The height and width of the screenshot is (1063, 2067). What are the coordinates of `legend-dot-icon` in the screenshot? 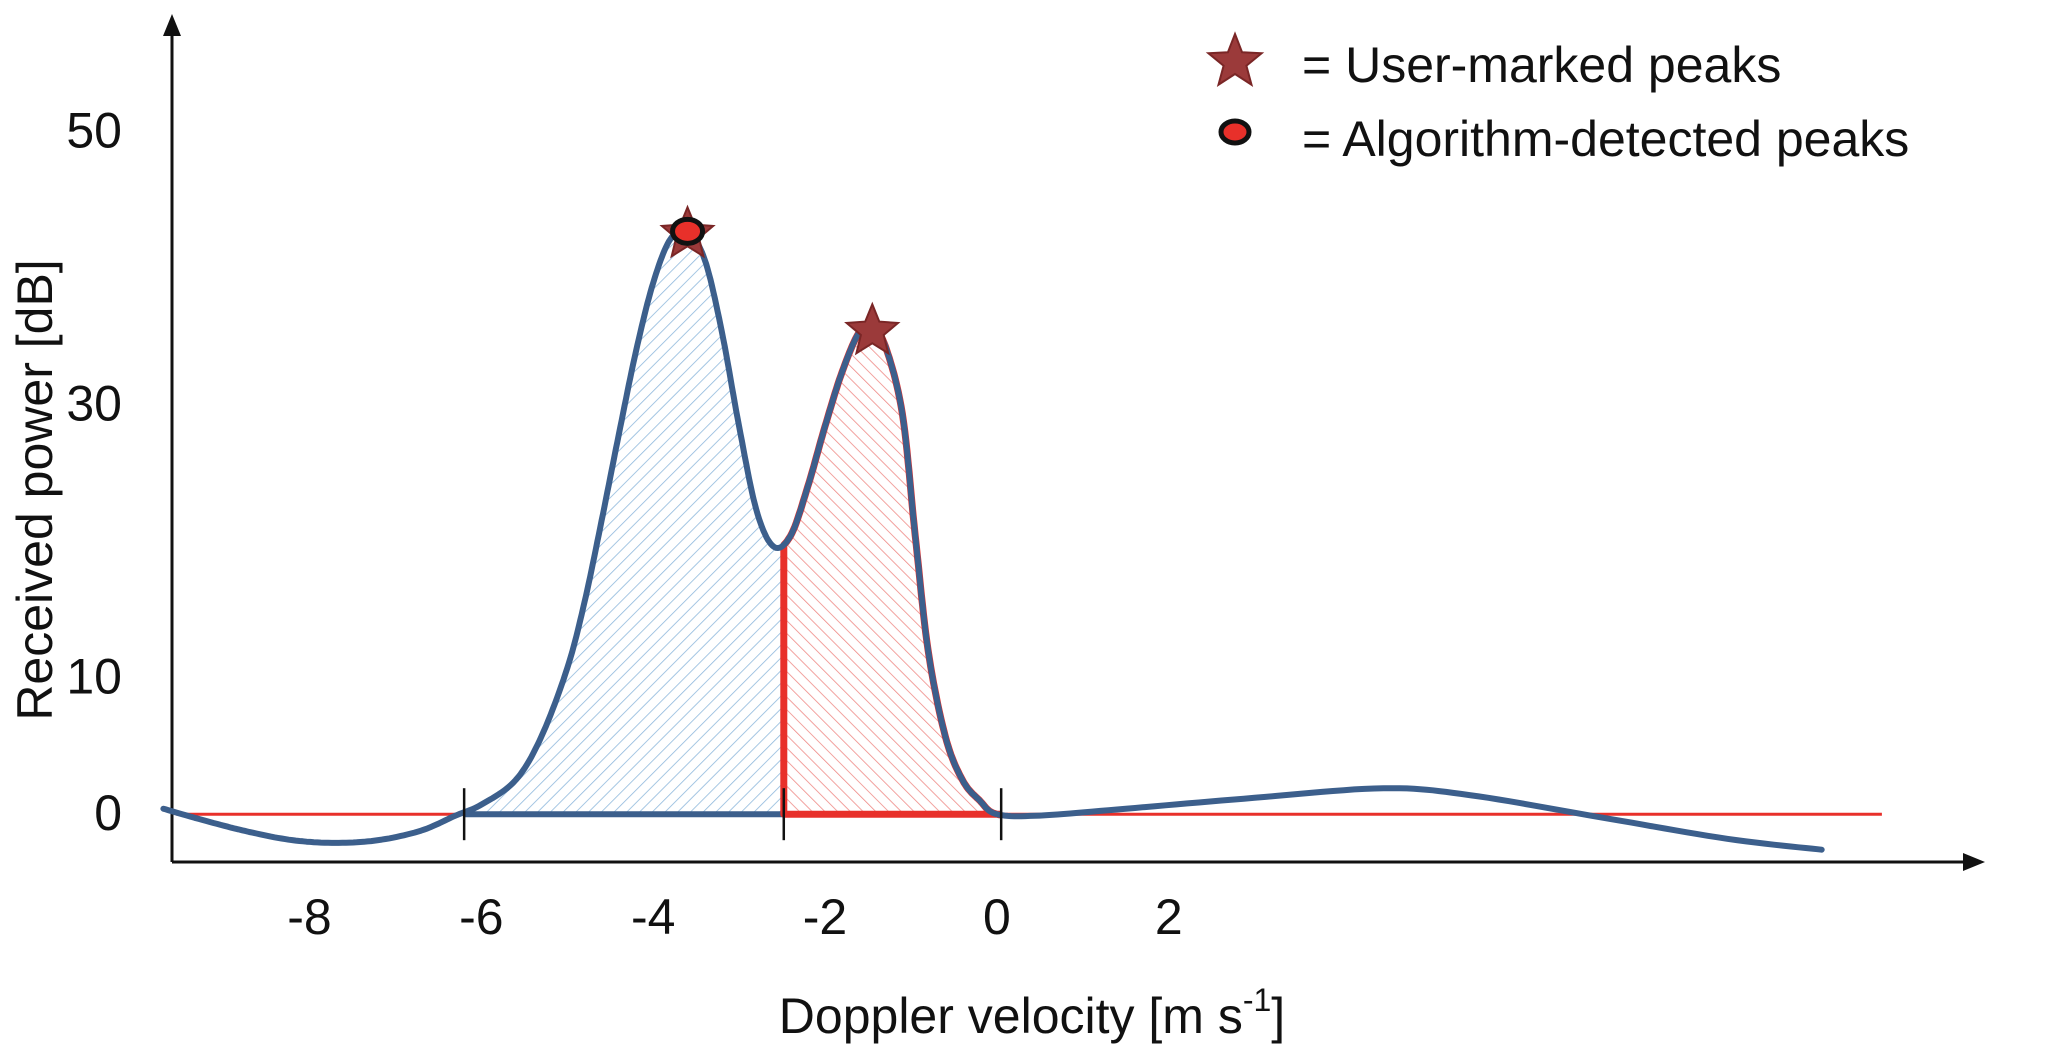 It's located at (1235, 132).